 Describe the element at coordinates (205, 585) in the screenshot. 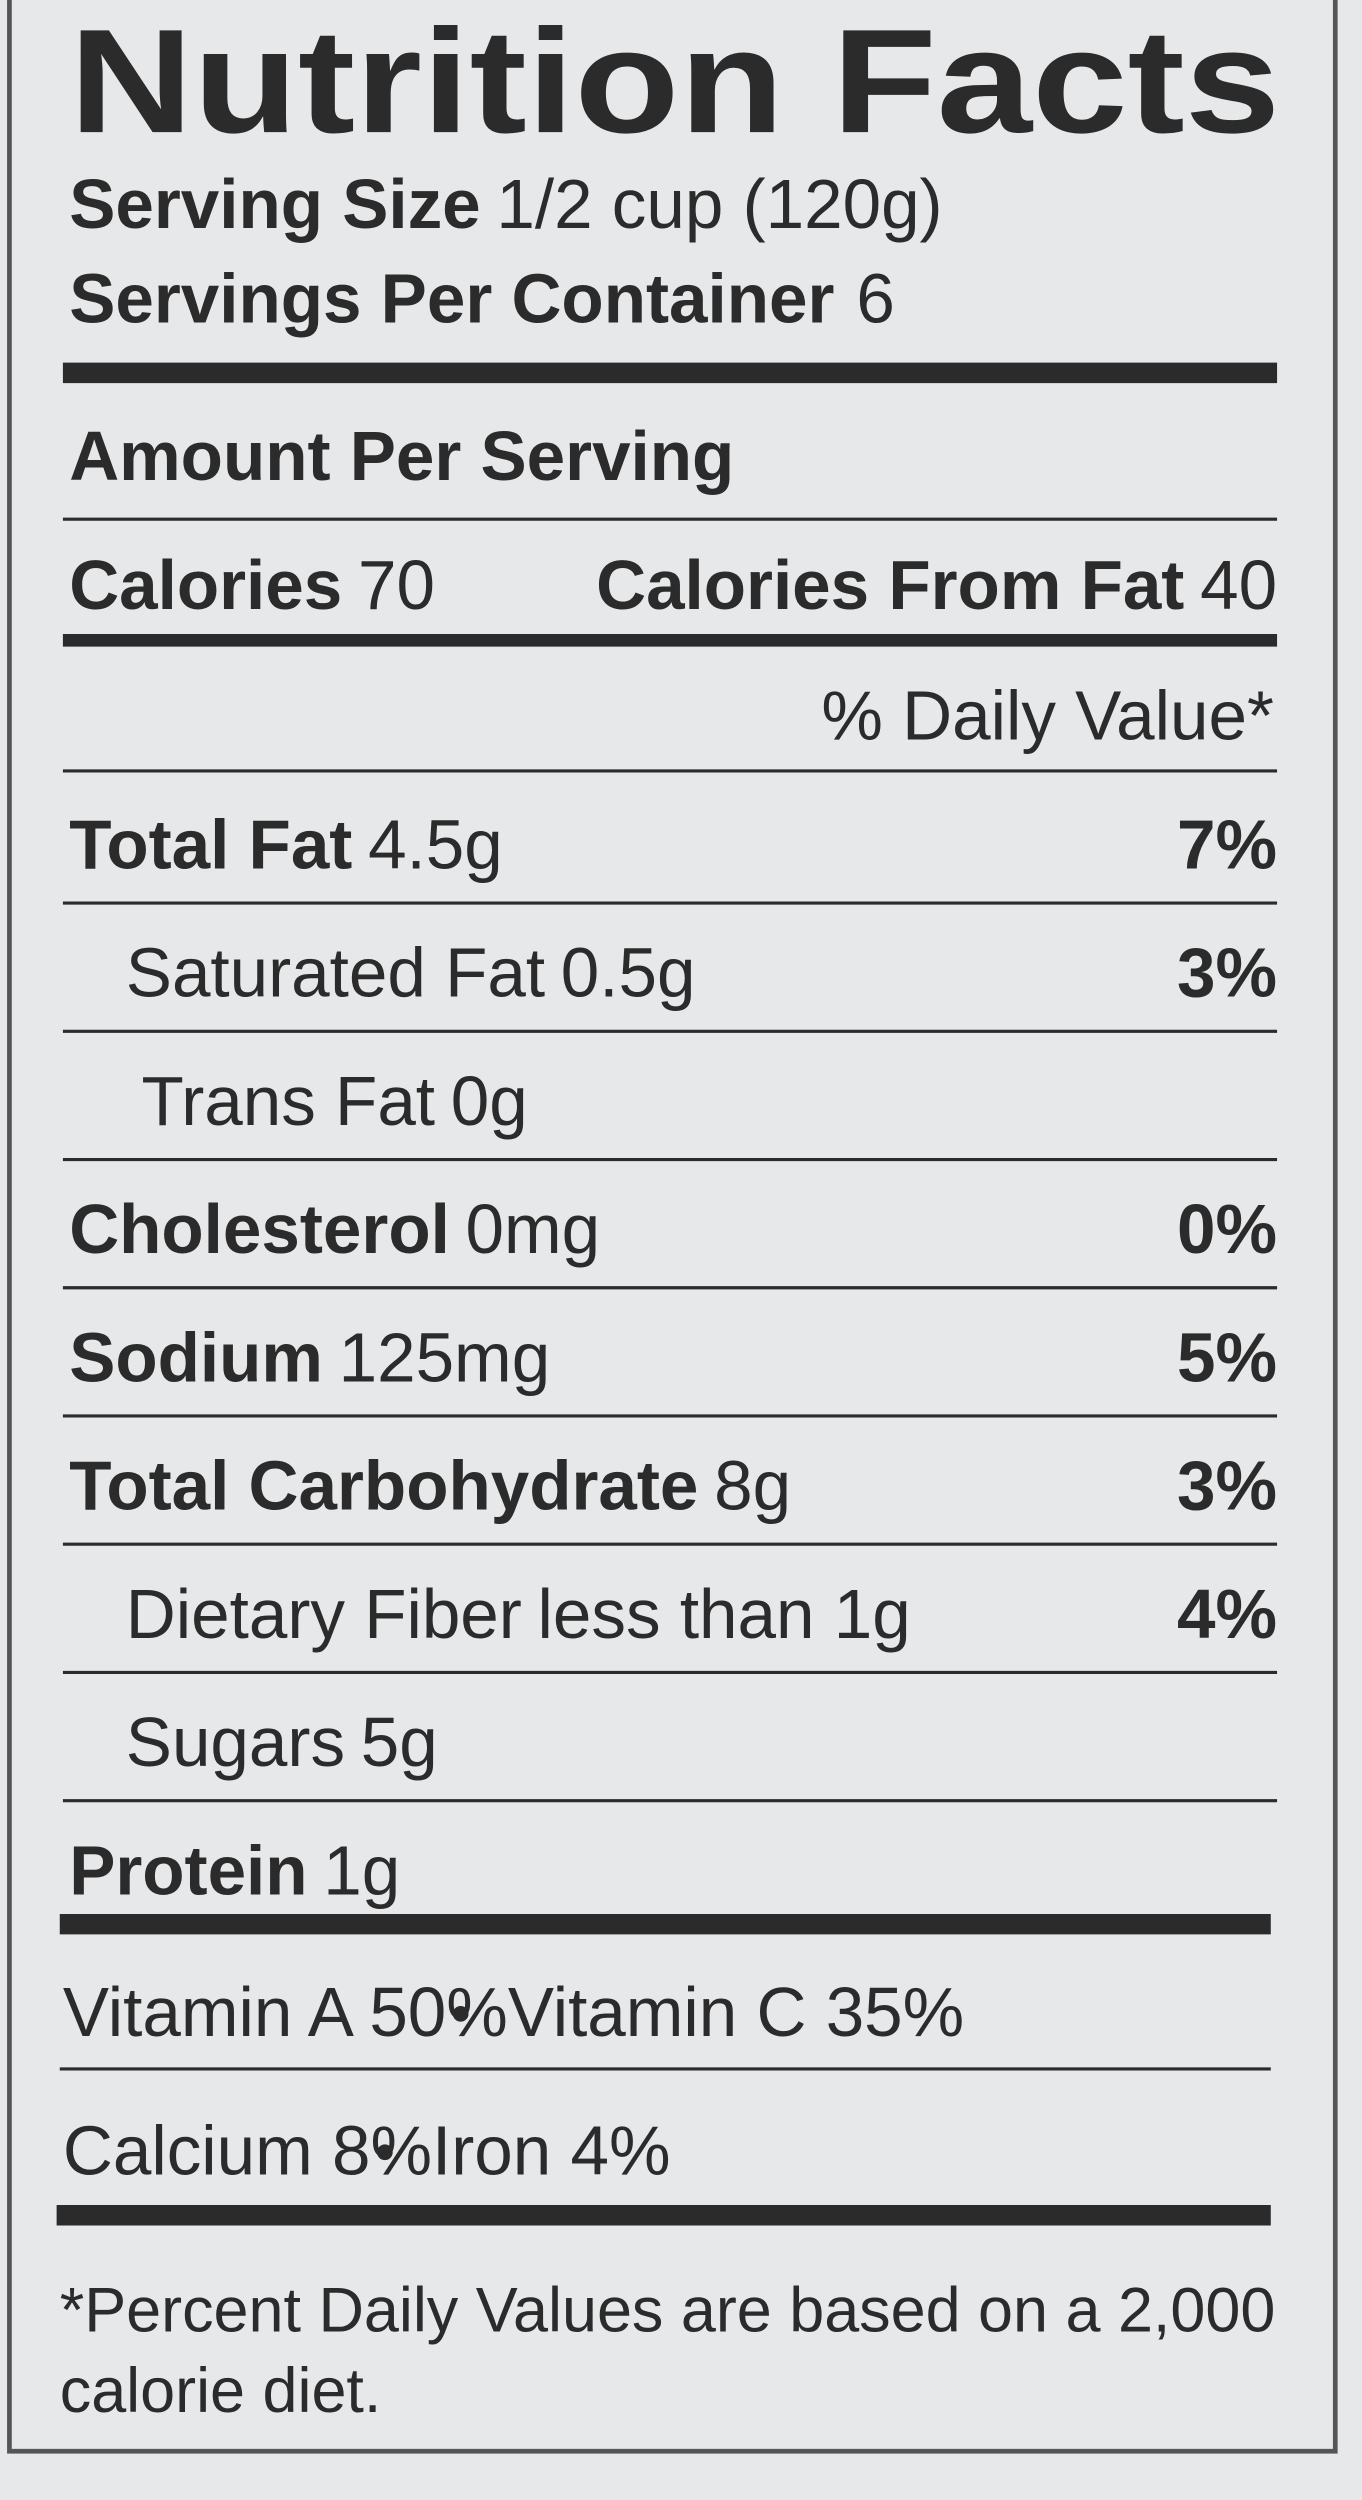

I see `label: Calories` at that location.